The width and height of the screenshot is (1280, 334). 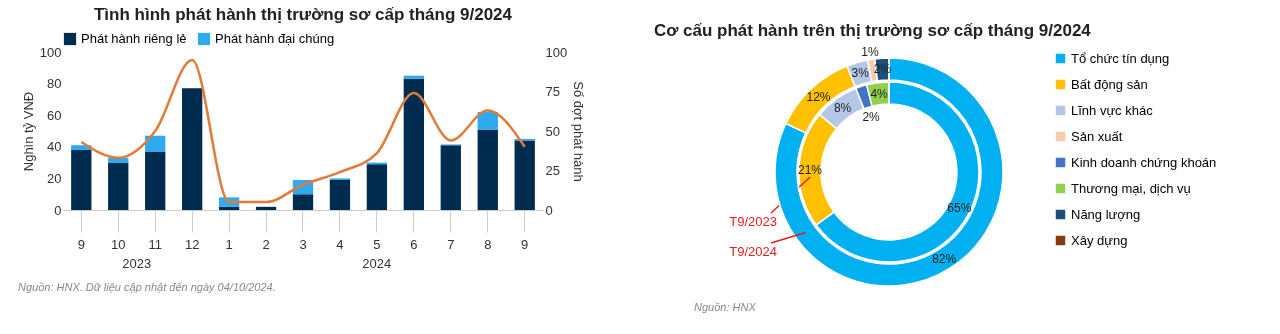 What do you see at coordinates (1097, 136) in the screenshot?
I see `legend-label: Sản xuất` at bounding box center [1097, 136].